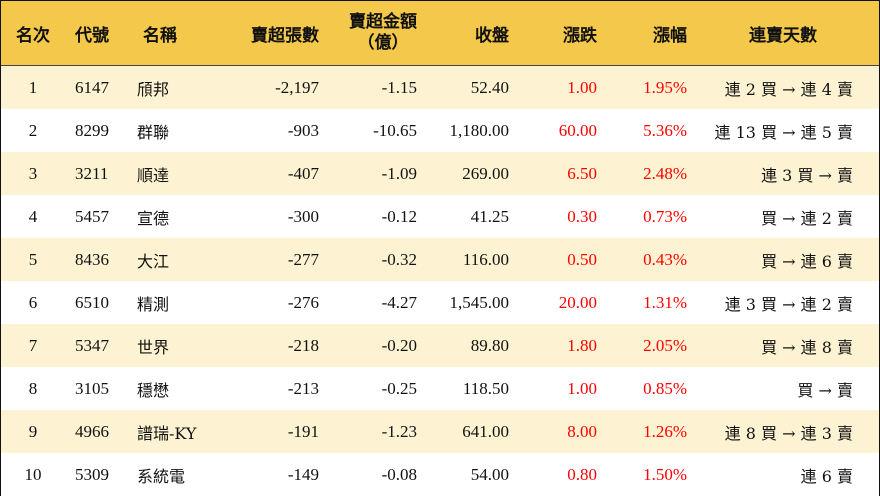  I want to click on cell-close: 269.00, so click(485, 173).